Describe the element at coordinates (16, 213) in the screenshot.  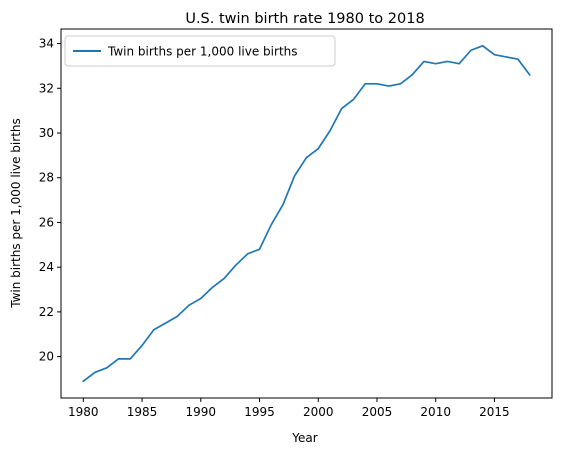
I see `y-axis-label: Twin births per 1,000 live births` at that location.